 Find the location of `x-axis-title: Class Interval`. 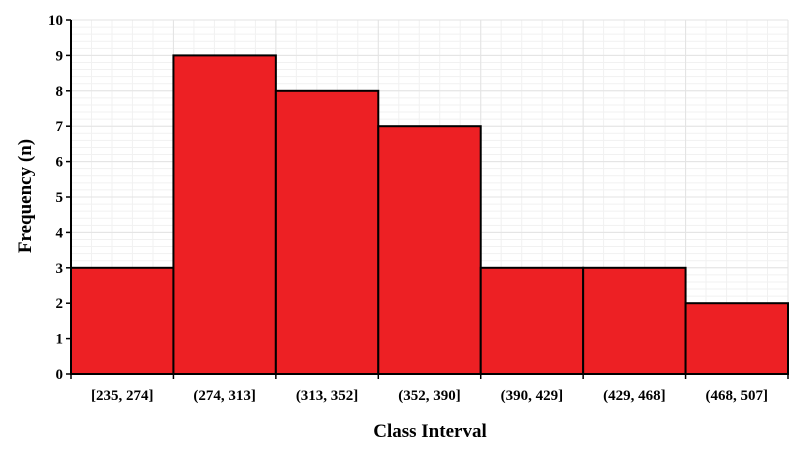

x-axis-title: Class Interval is located at coordinates (429, 431).